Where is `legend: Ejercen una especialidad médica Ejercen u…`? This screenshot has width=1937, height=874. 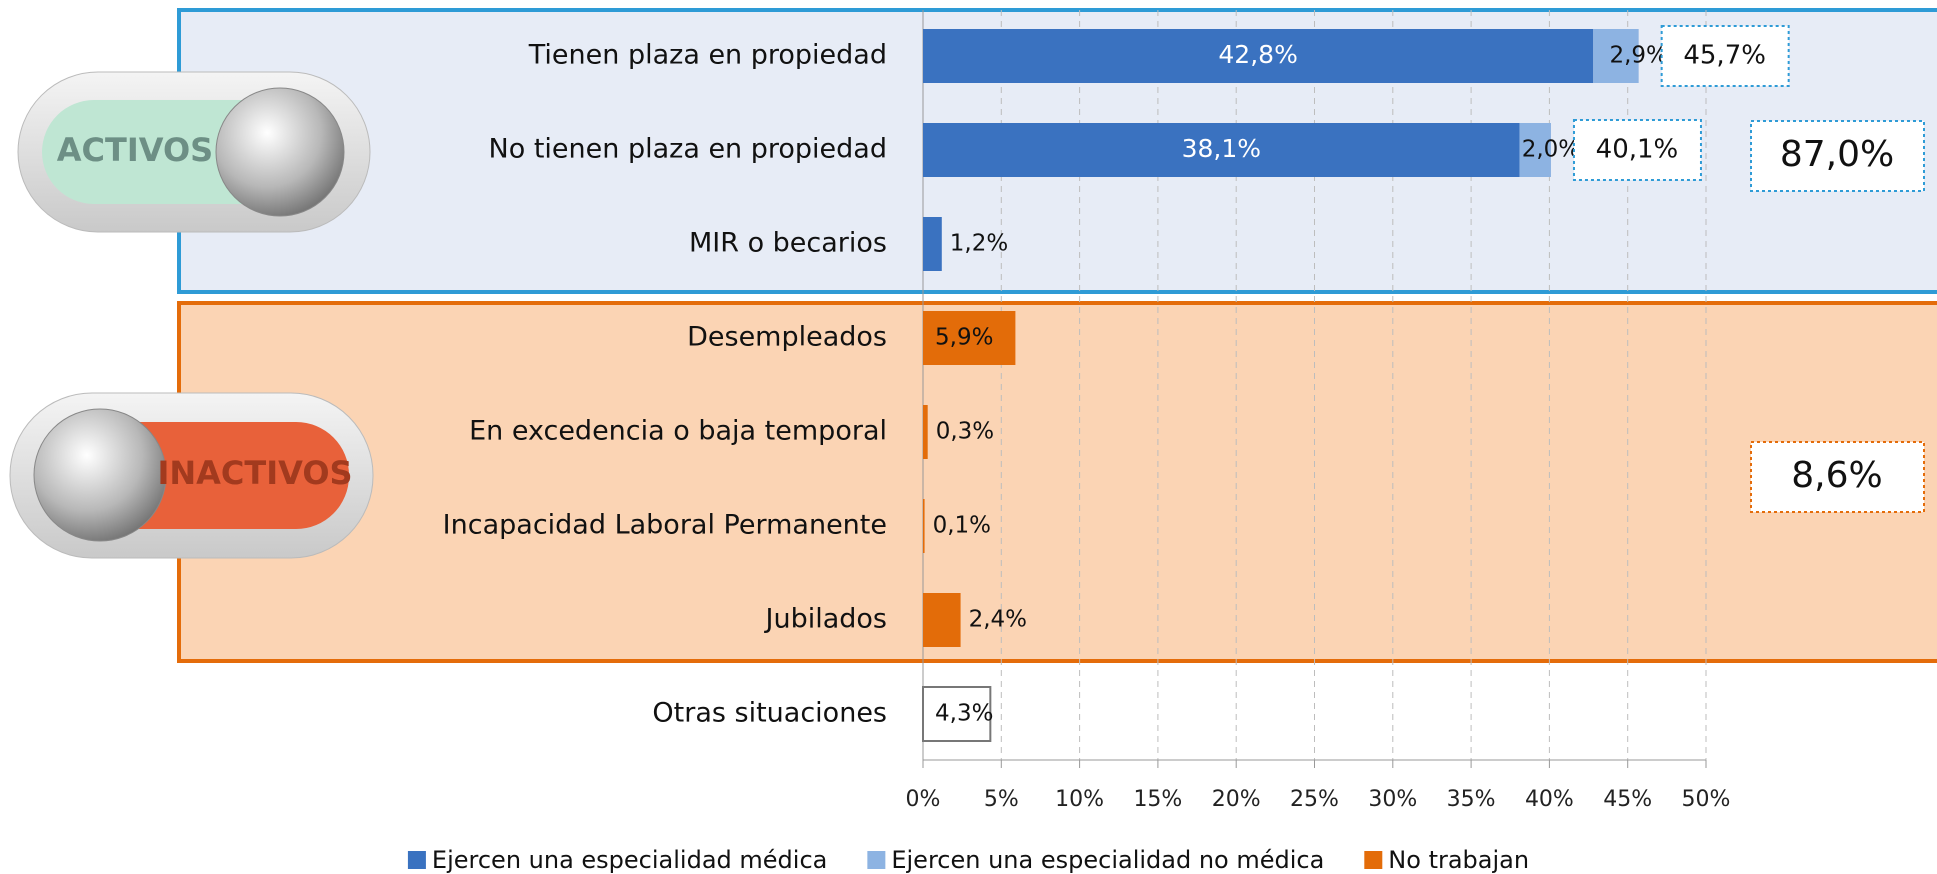 legend: Ejercen una especialidad médica Ejercen u… is located at coordinates (968, 860).